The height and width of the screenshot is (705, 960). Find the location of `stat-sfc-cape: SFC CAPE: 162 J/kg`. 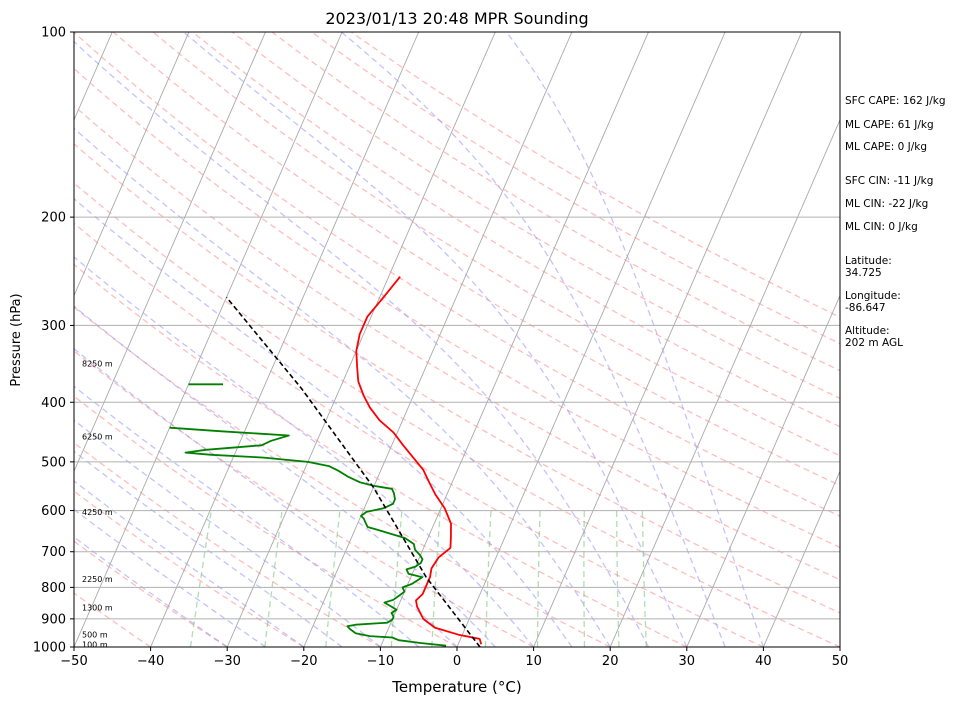

stat-sfc-cape: SFC CAPE: 162 J/kg is located at coordinates (895, 101).